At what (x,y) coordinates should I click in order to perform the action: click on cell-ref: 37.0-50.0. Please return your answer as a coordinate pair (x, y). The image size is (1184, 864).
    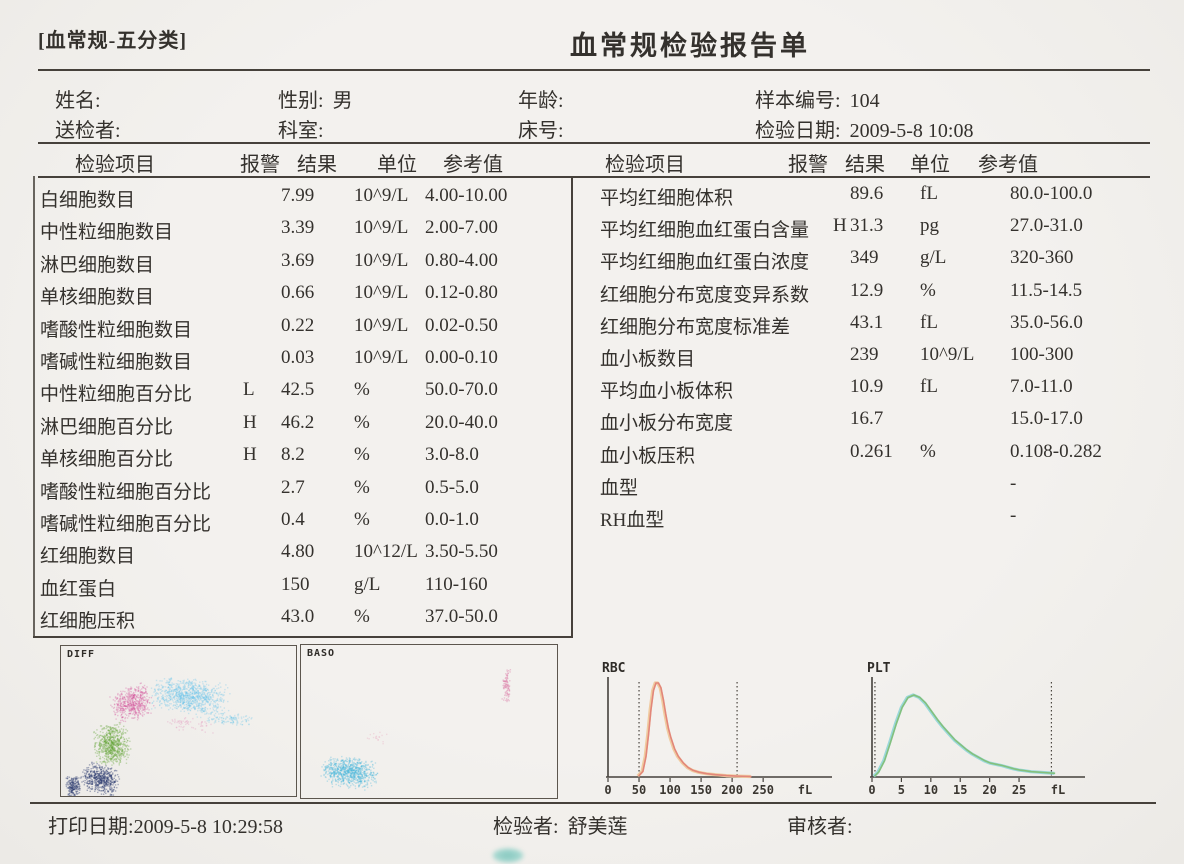
    Looking at the image, I should click on (461, 617).